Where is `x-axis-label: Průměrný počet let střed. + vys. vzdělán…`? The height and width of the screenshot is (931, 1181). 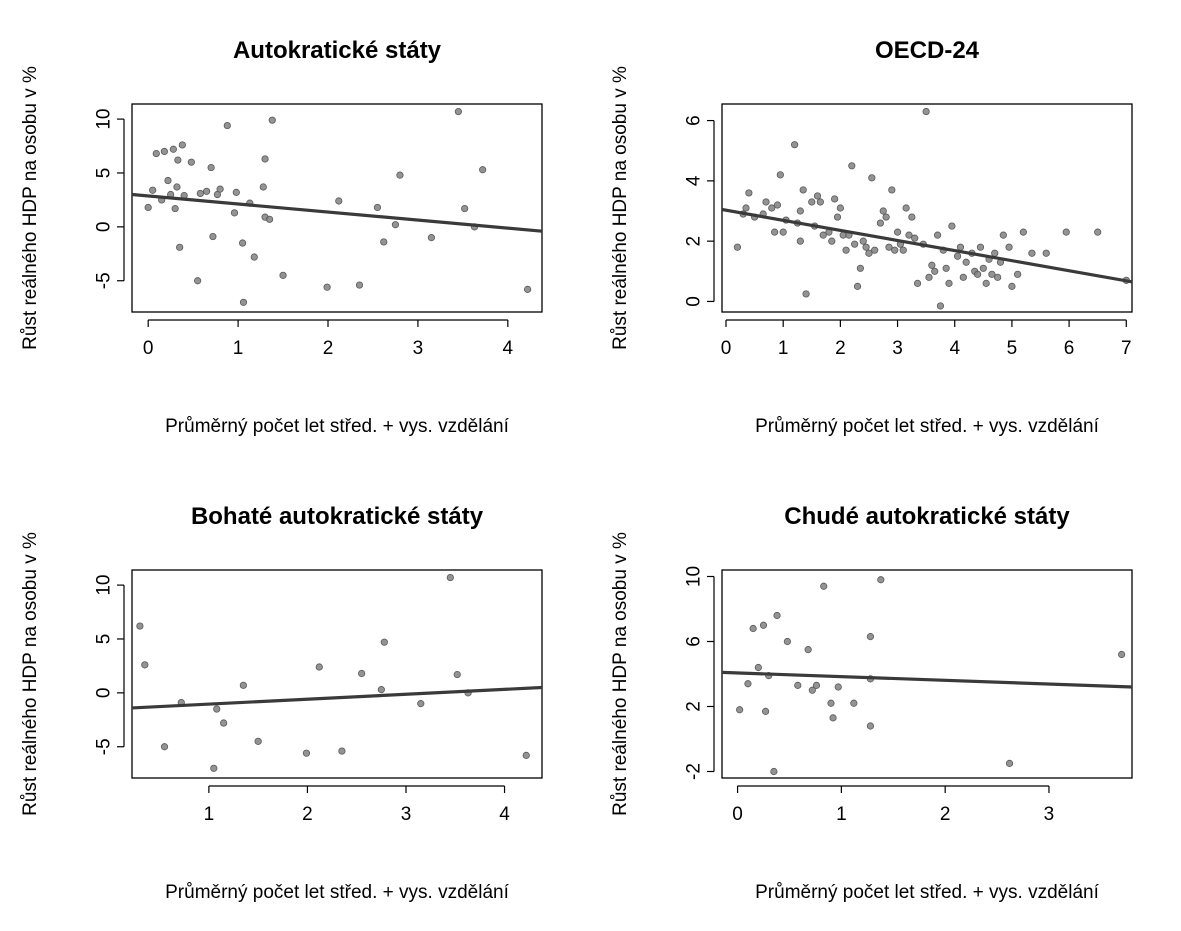 x-axis-label: Průměrný počet let střed. + vys. vzdělán… is located at coordinates (337, 426).